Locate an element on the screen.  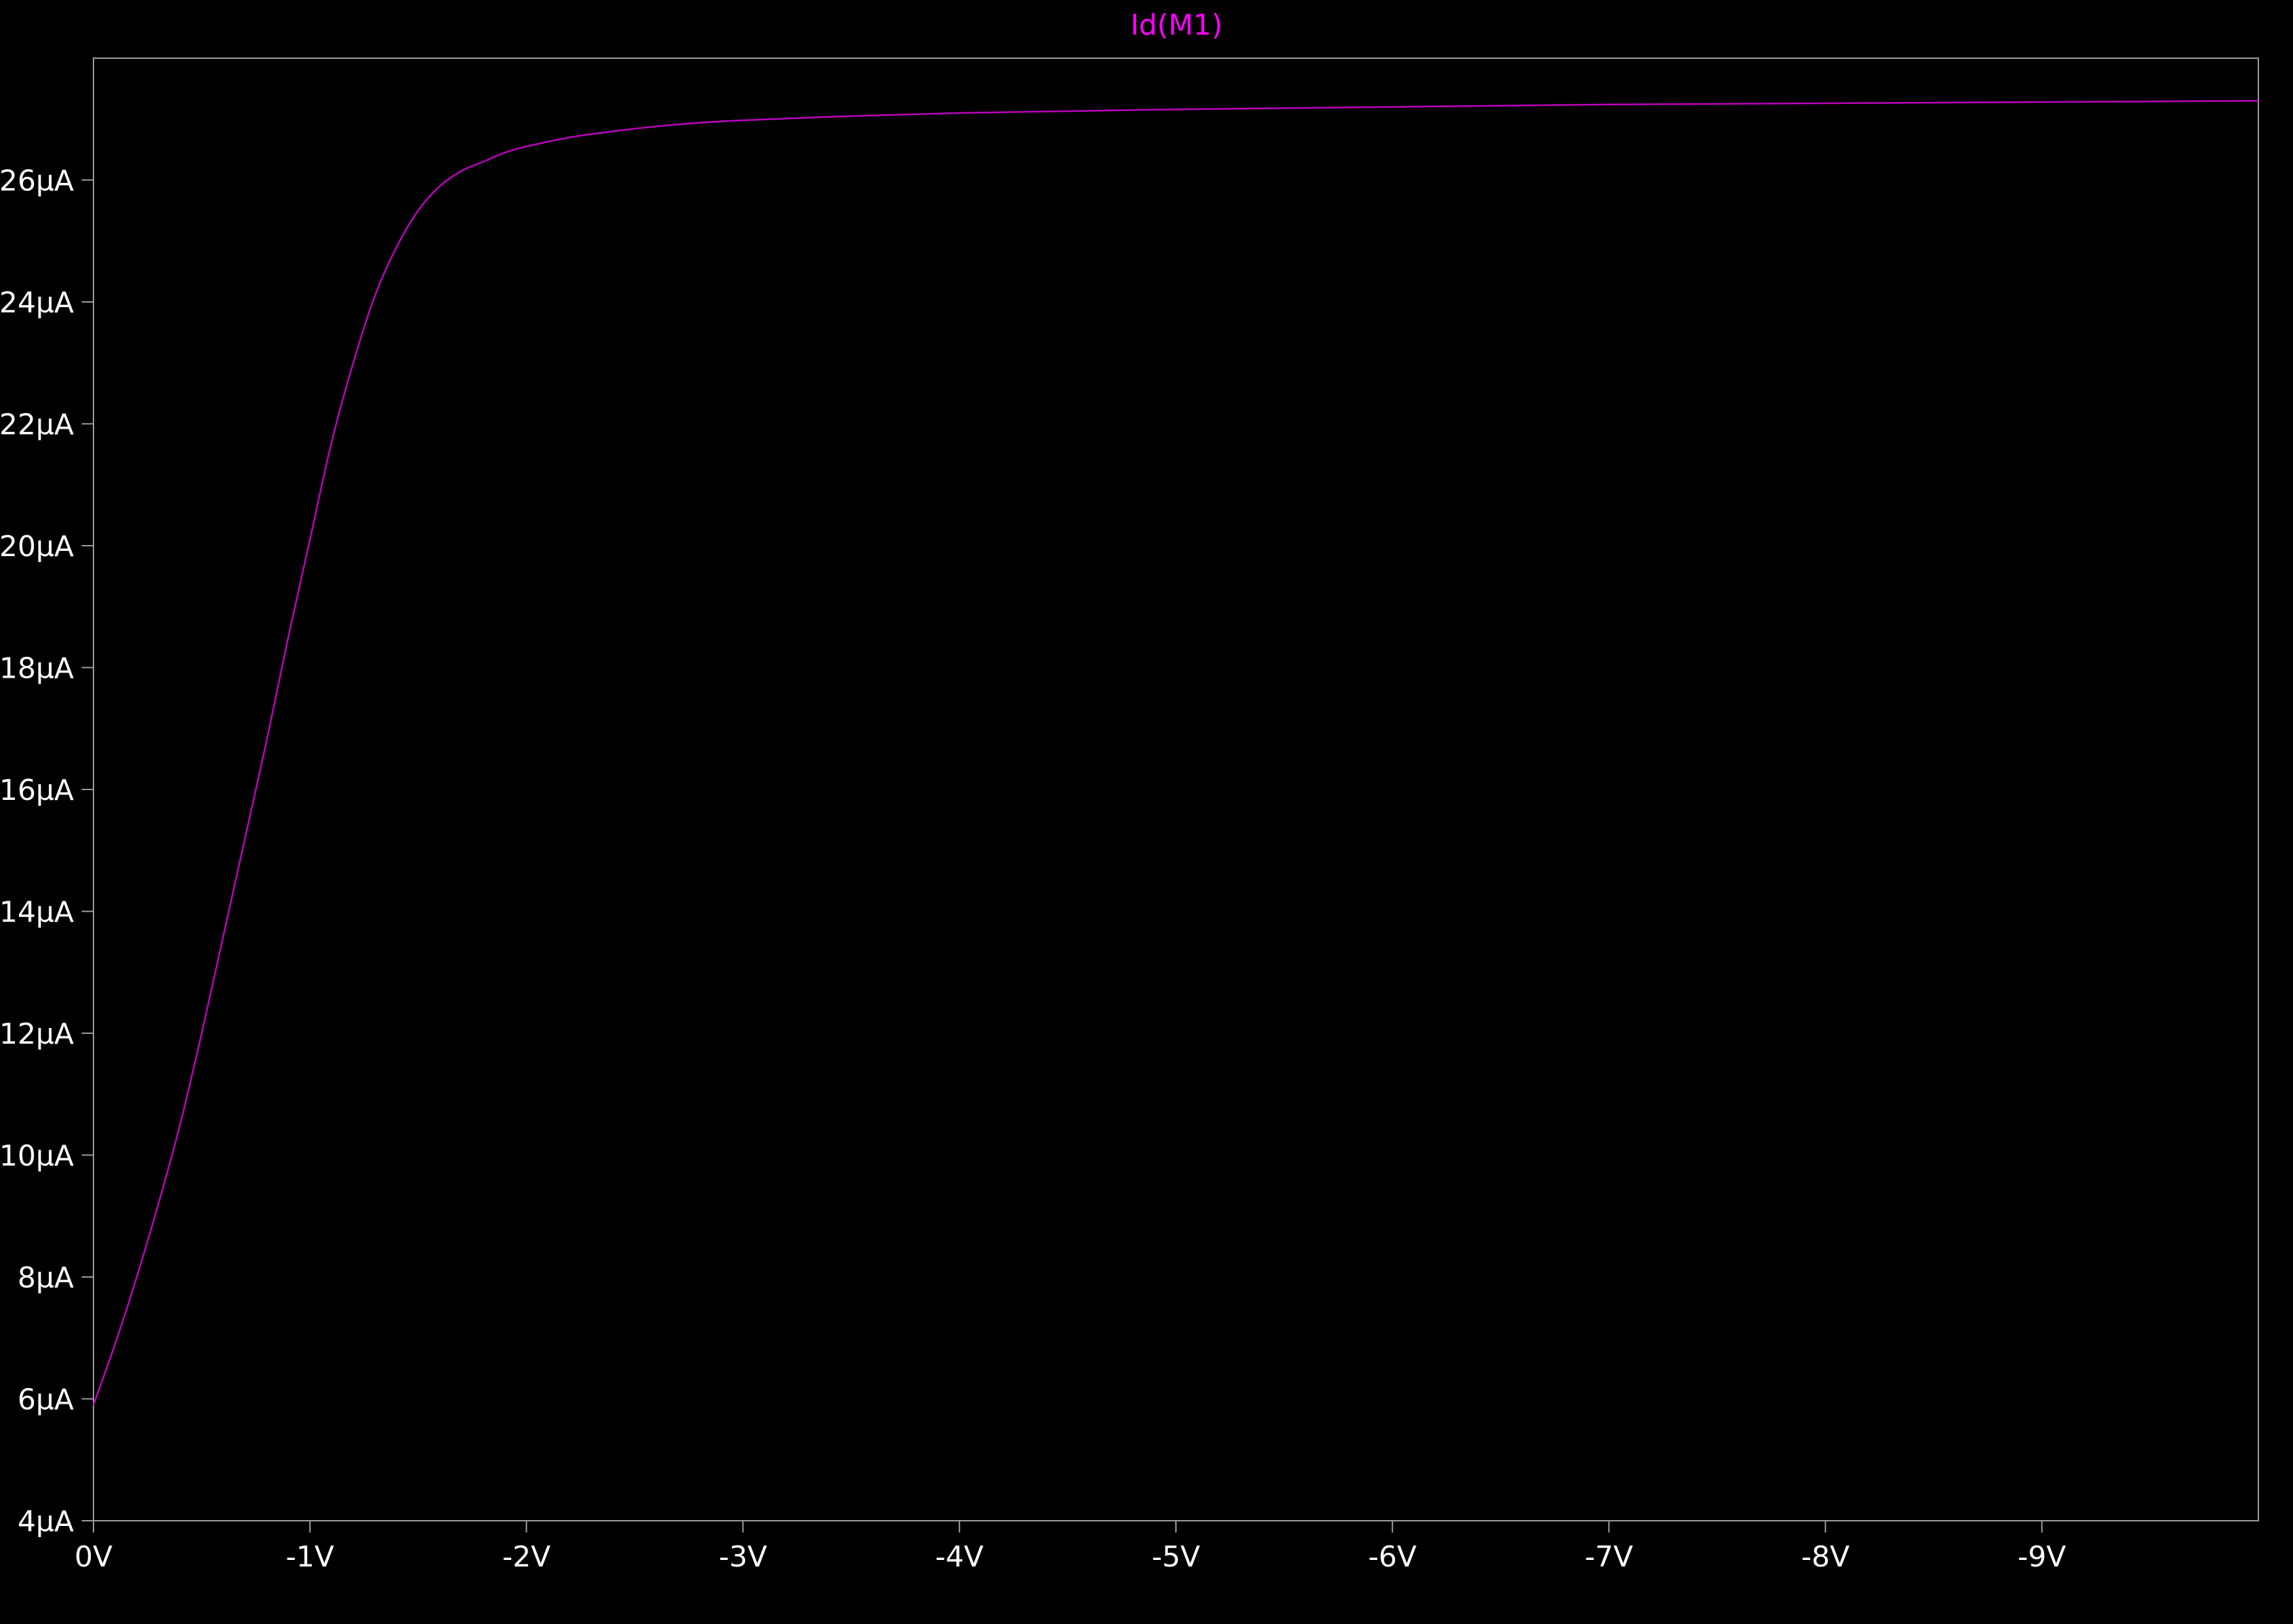
x-tick-label: -7V is located at coordinates (1609, 1557).